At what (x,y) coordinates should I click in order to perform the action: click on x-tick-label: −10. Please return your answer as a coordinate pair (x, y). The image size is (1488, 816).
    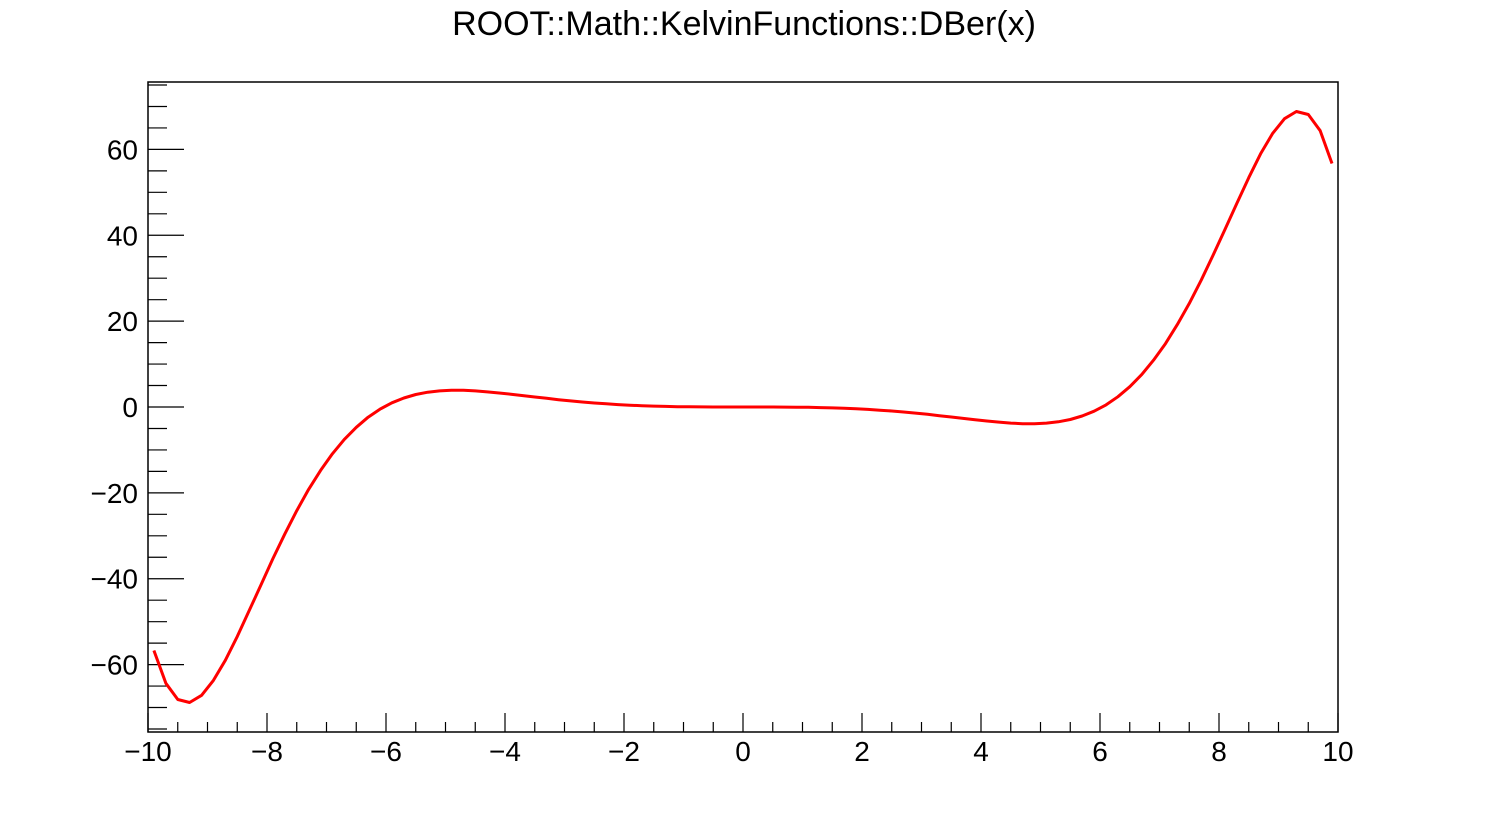
    Looking at the image, I should click on (148, 751).